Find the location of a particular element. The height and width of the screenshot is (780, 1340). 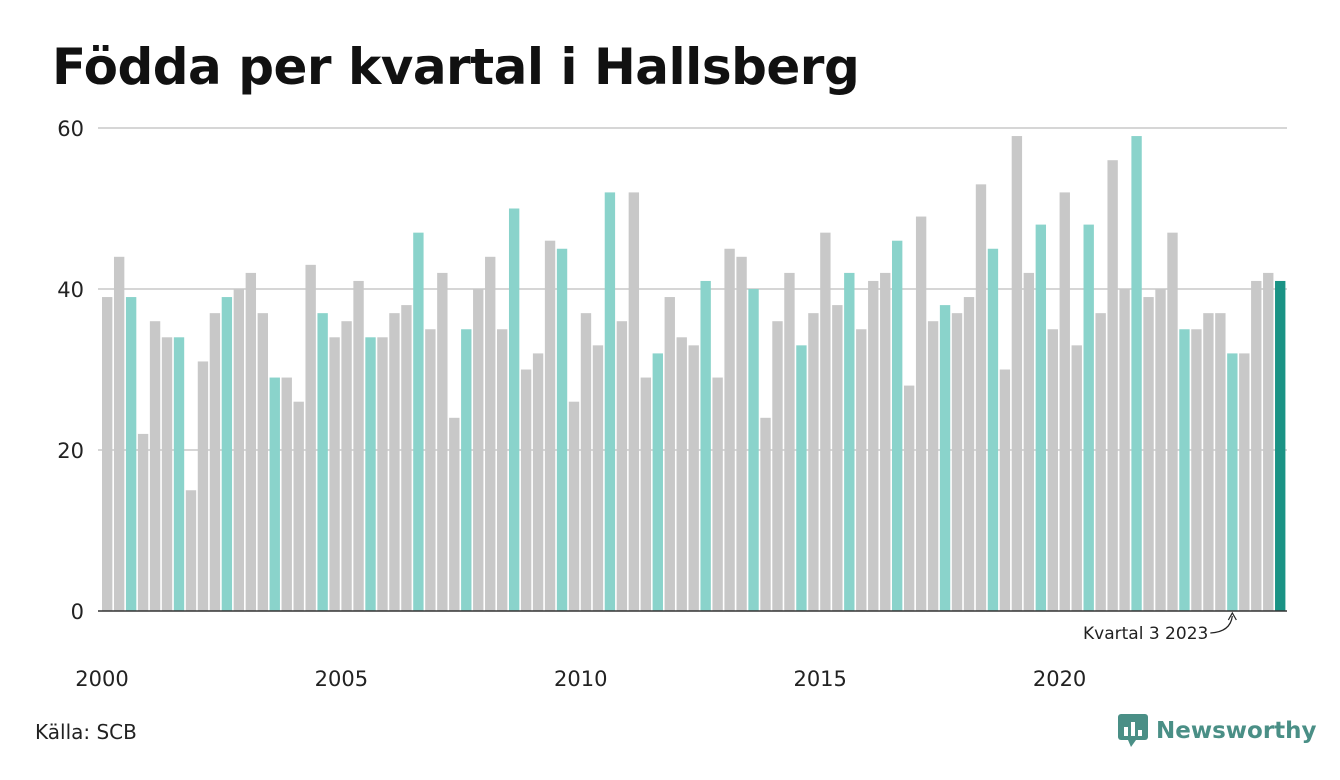

source-label: Källa: SCB is located at coordinates (86, 732).